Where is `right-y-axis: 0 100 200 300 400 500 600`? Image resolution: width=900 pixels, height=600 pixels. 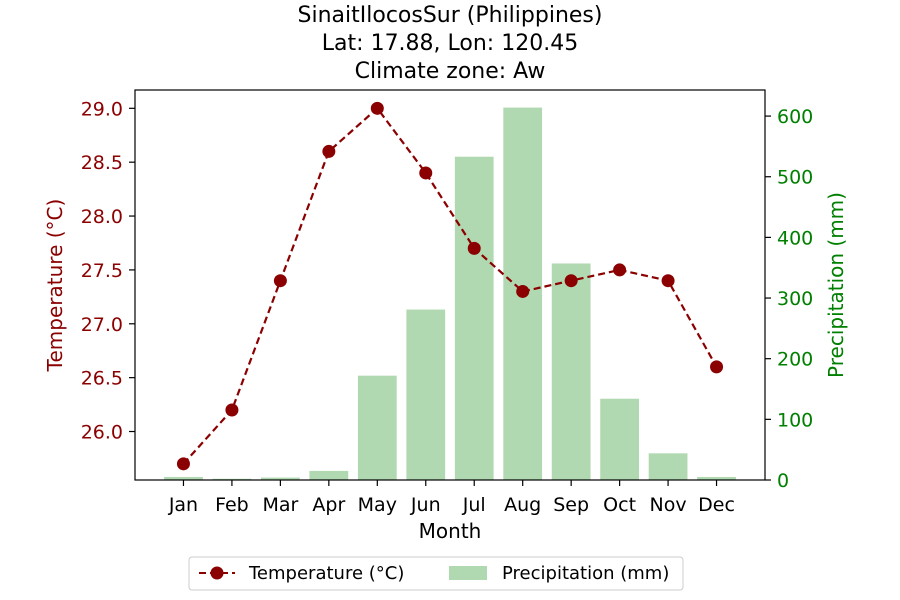
right-y-axis: 0 100 200 300 400 500 600 is located at coordinates (789, 299).